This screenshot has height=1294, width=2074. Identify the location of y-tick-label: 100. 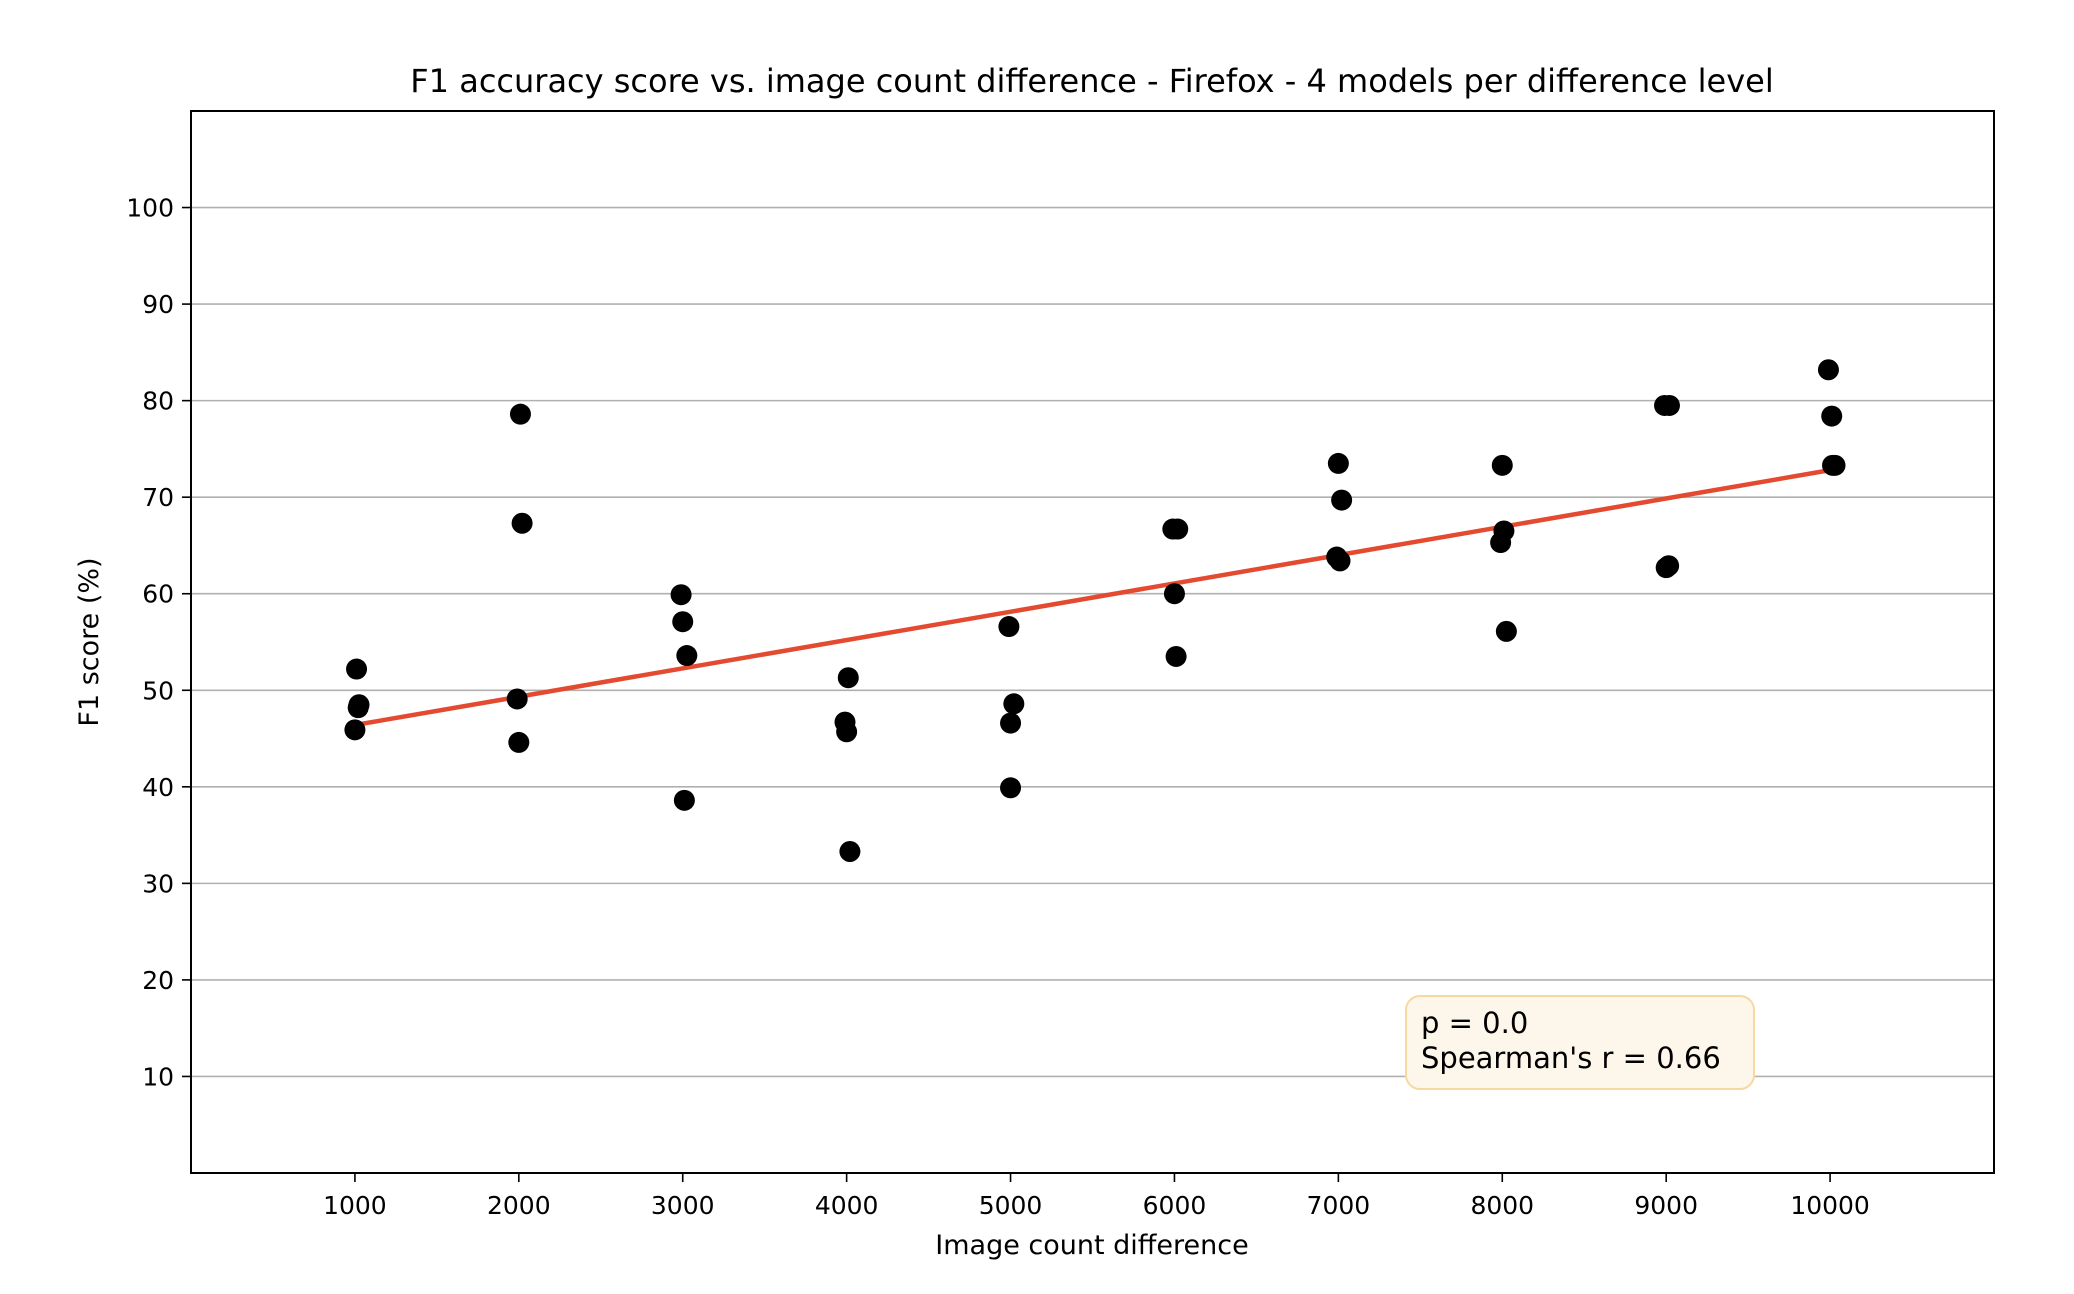
(150, 208).